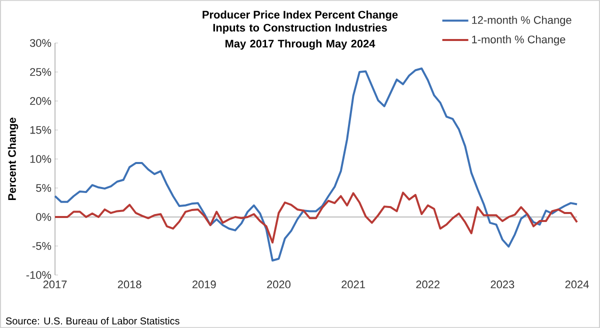 The image size is (600, 328). What do you see at coordinates (300, 37) in the screenshot?
I see `chart-subtitle: Inputs to Construction Industries May 2017 Through May 2024` at bounding box center [300, 37].